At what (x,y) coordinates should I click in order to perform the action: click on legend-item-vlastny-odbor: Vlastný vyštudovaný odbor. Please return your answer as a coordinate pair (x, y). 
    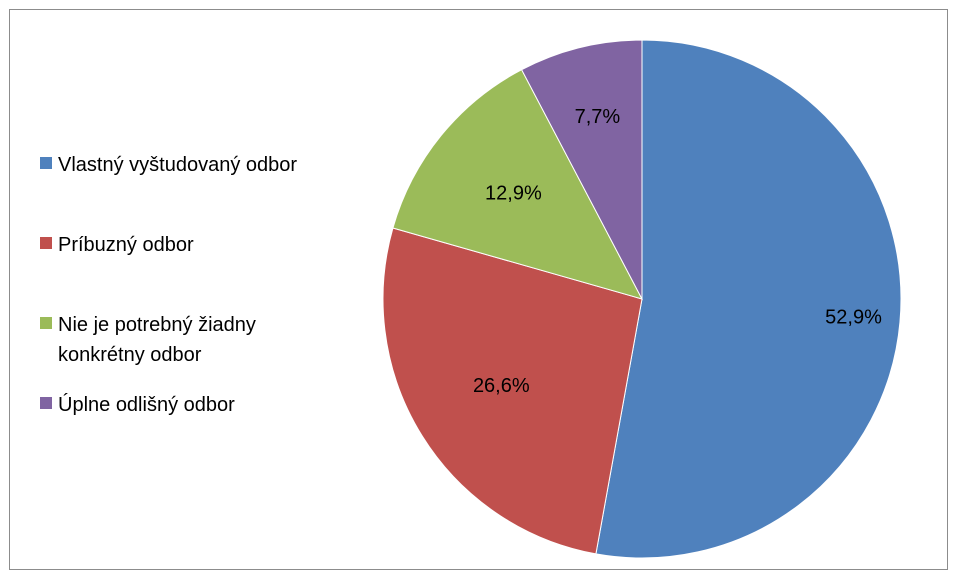
    Looking at the image, I should click on (190, 165).